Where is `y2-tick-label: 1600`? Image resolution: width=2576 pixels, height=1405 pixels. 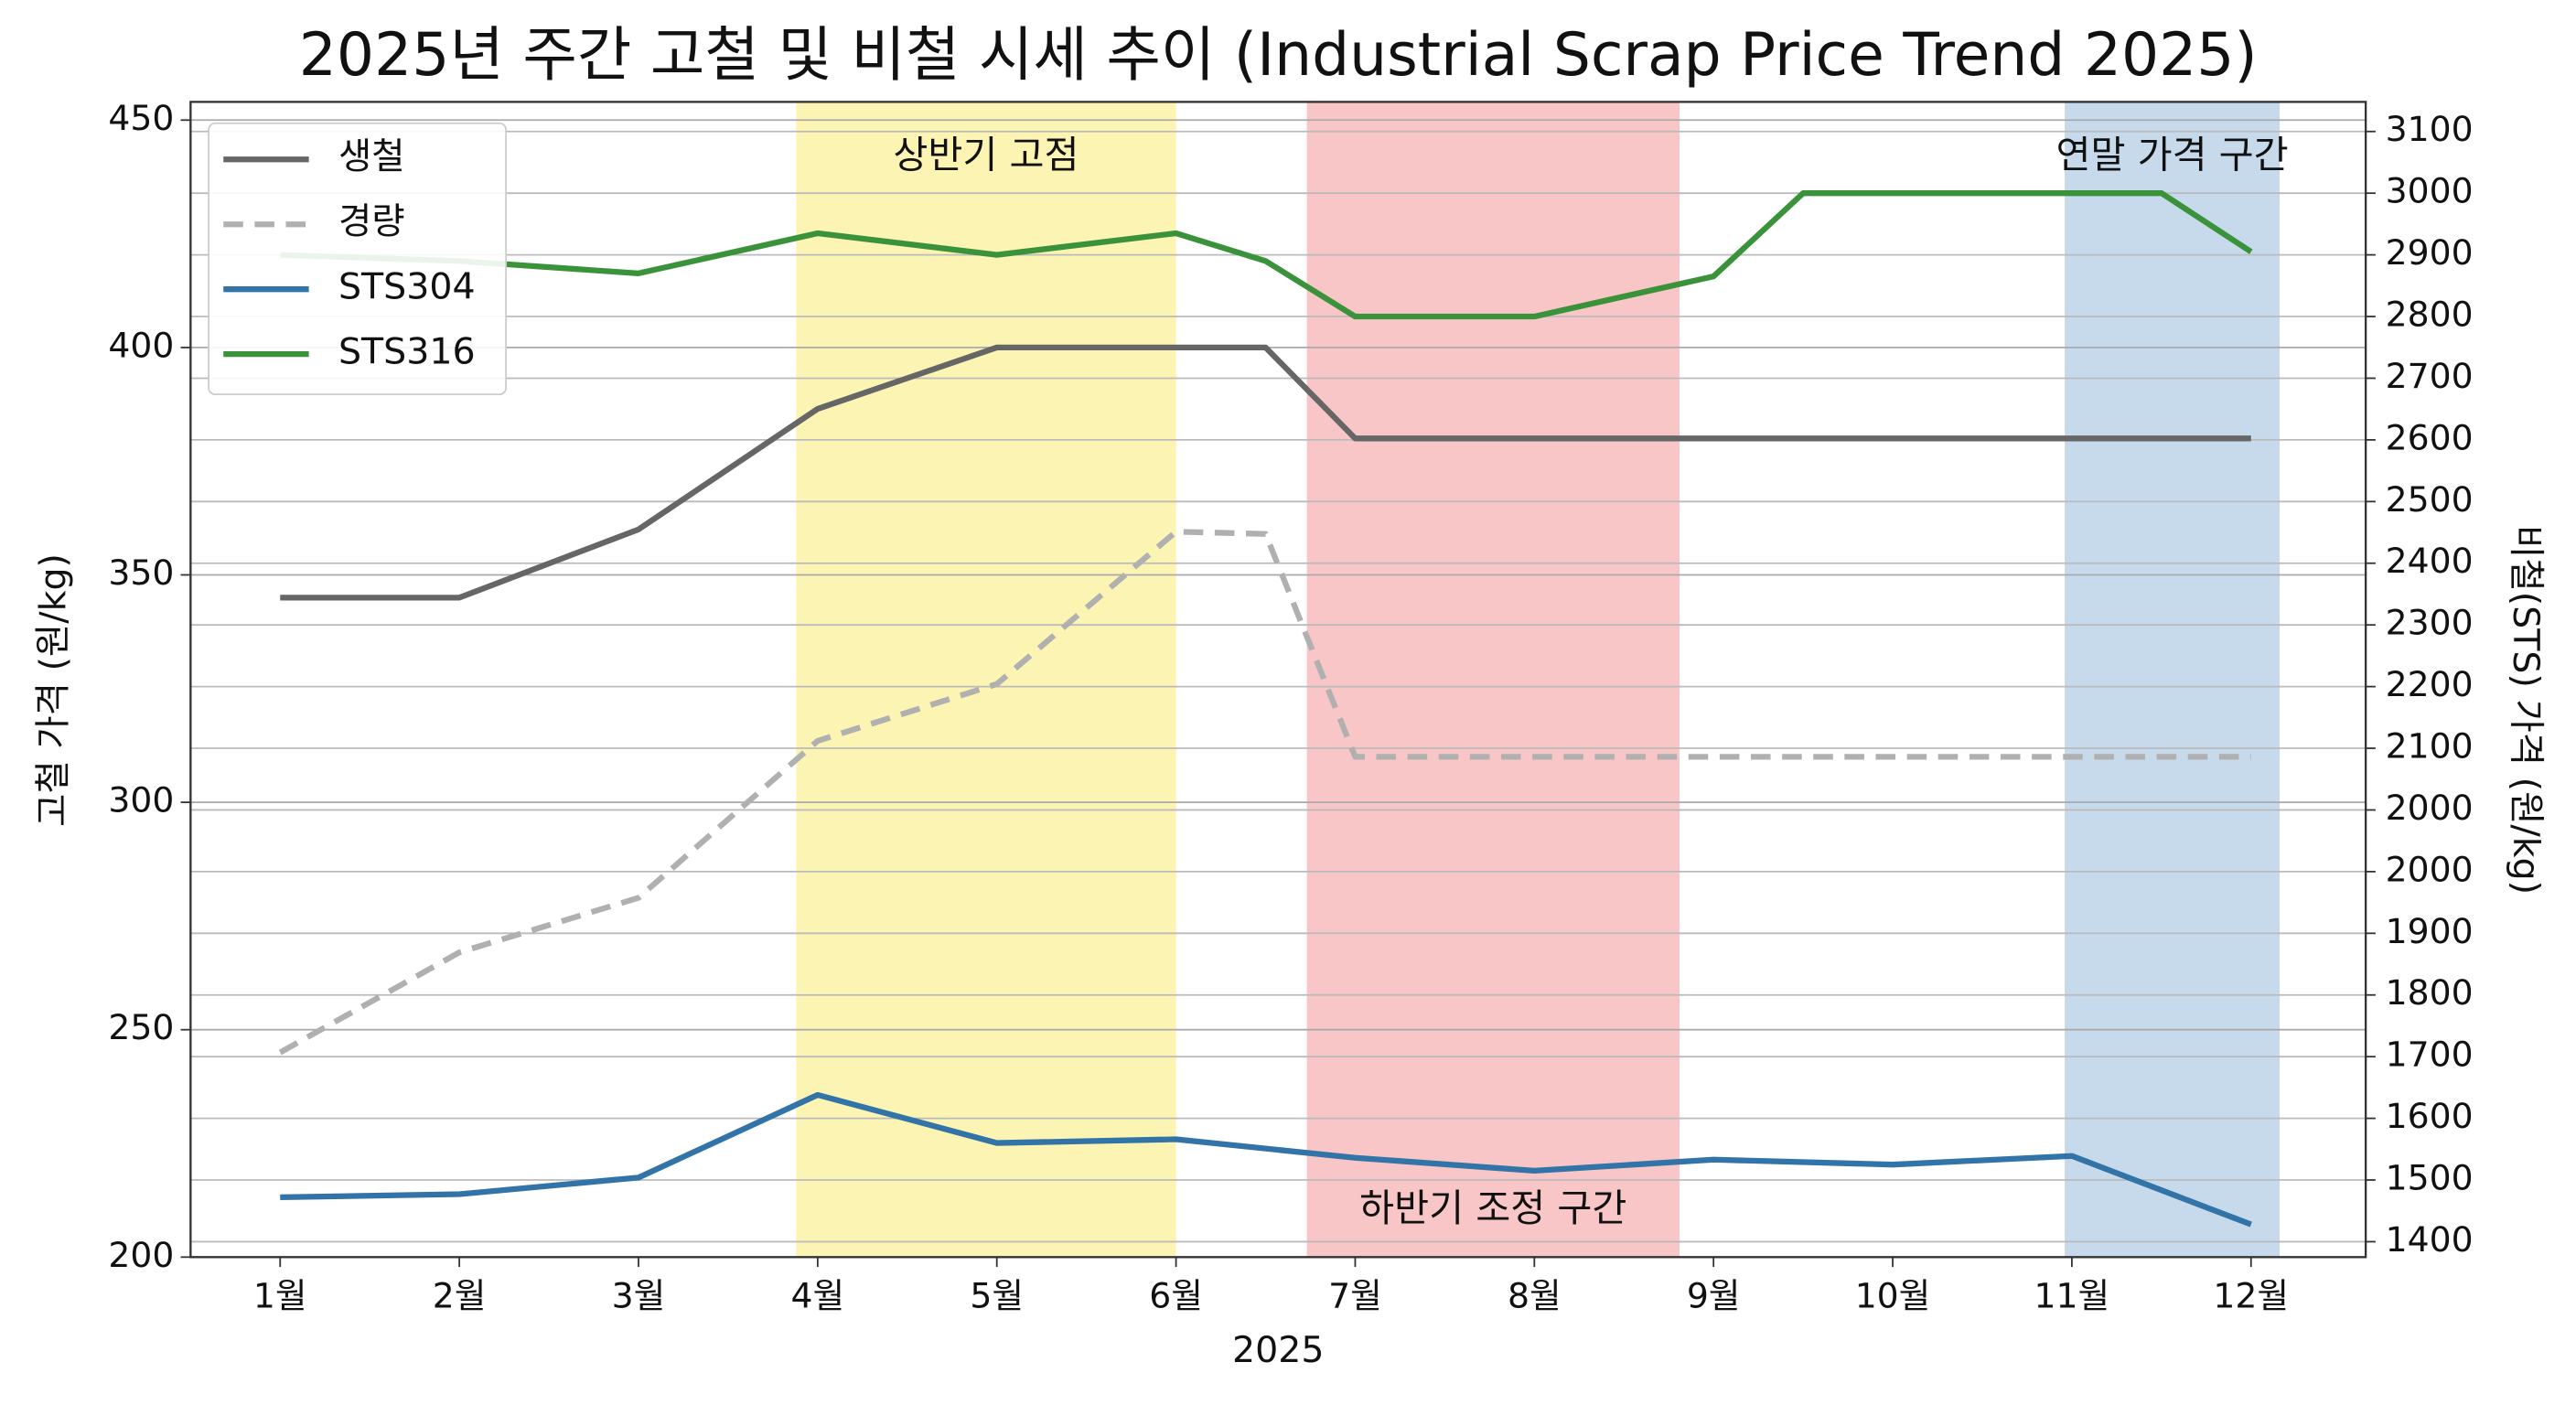 y2-tick-label: 1600 is located at coordinates (2430, 1116).